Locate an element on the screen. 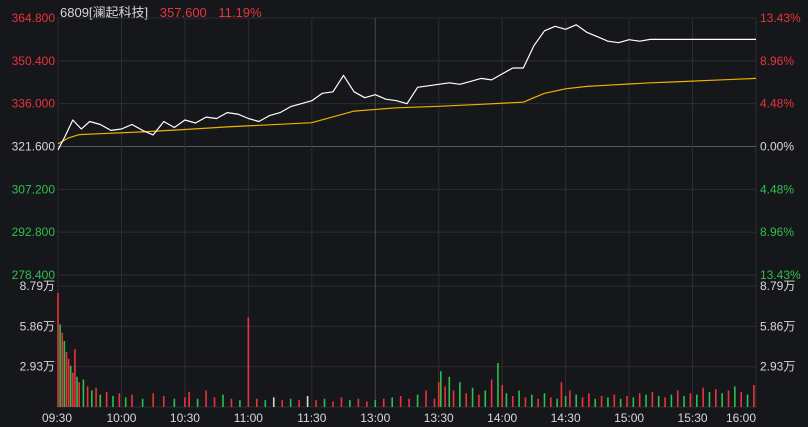 This screenshot has width=808, height=427. price-tick-label: 307.200 is located at coordinates (34, 189).